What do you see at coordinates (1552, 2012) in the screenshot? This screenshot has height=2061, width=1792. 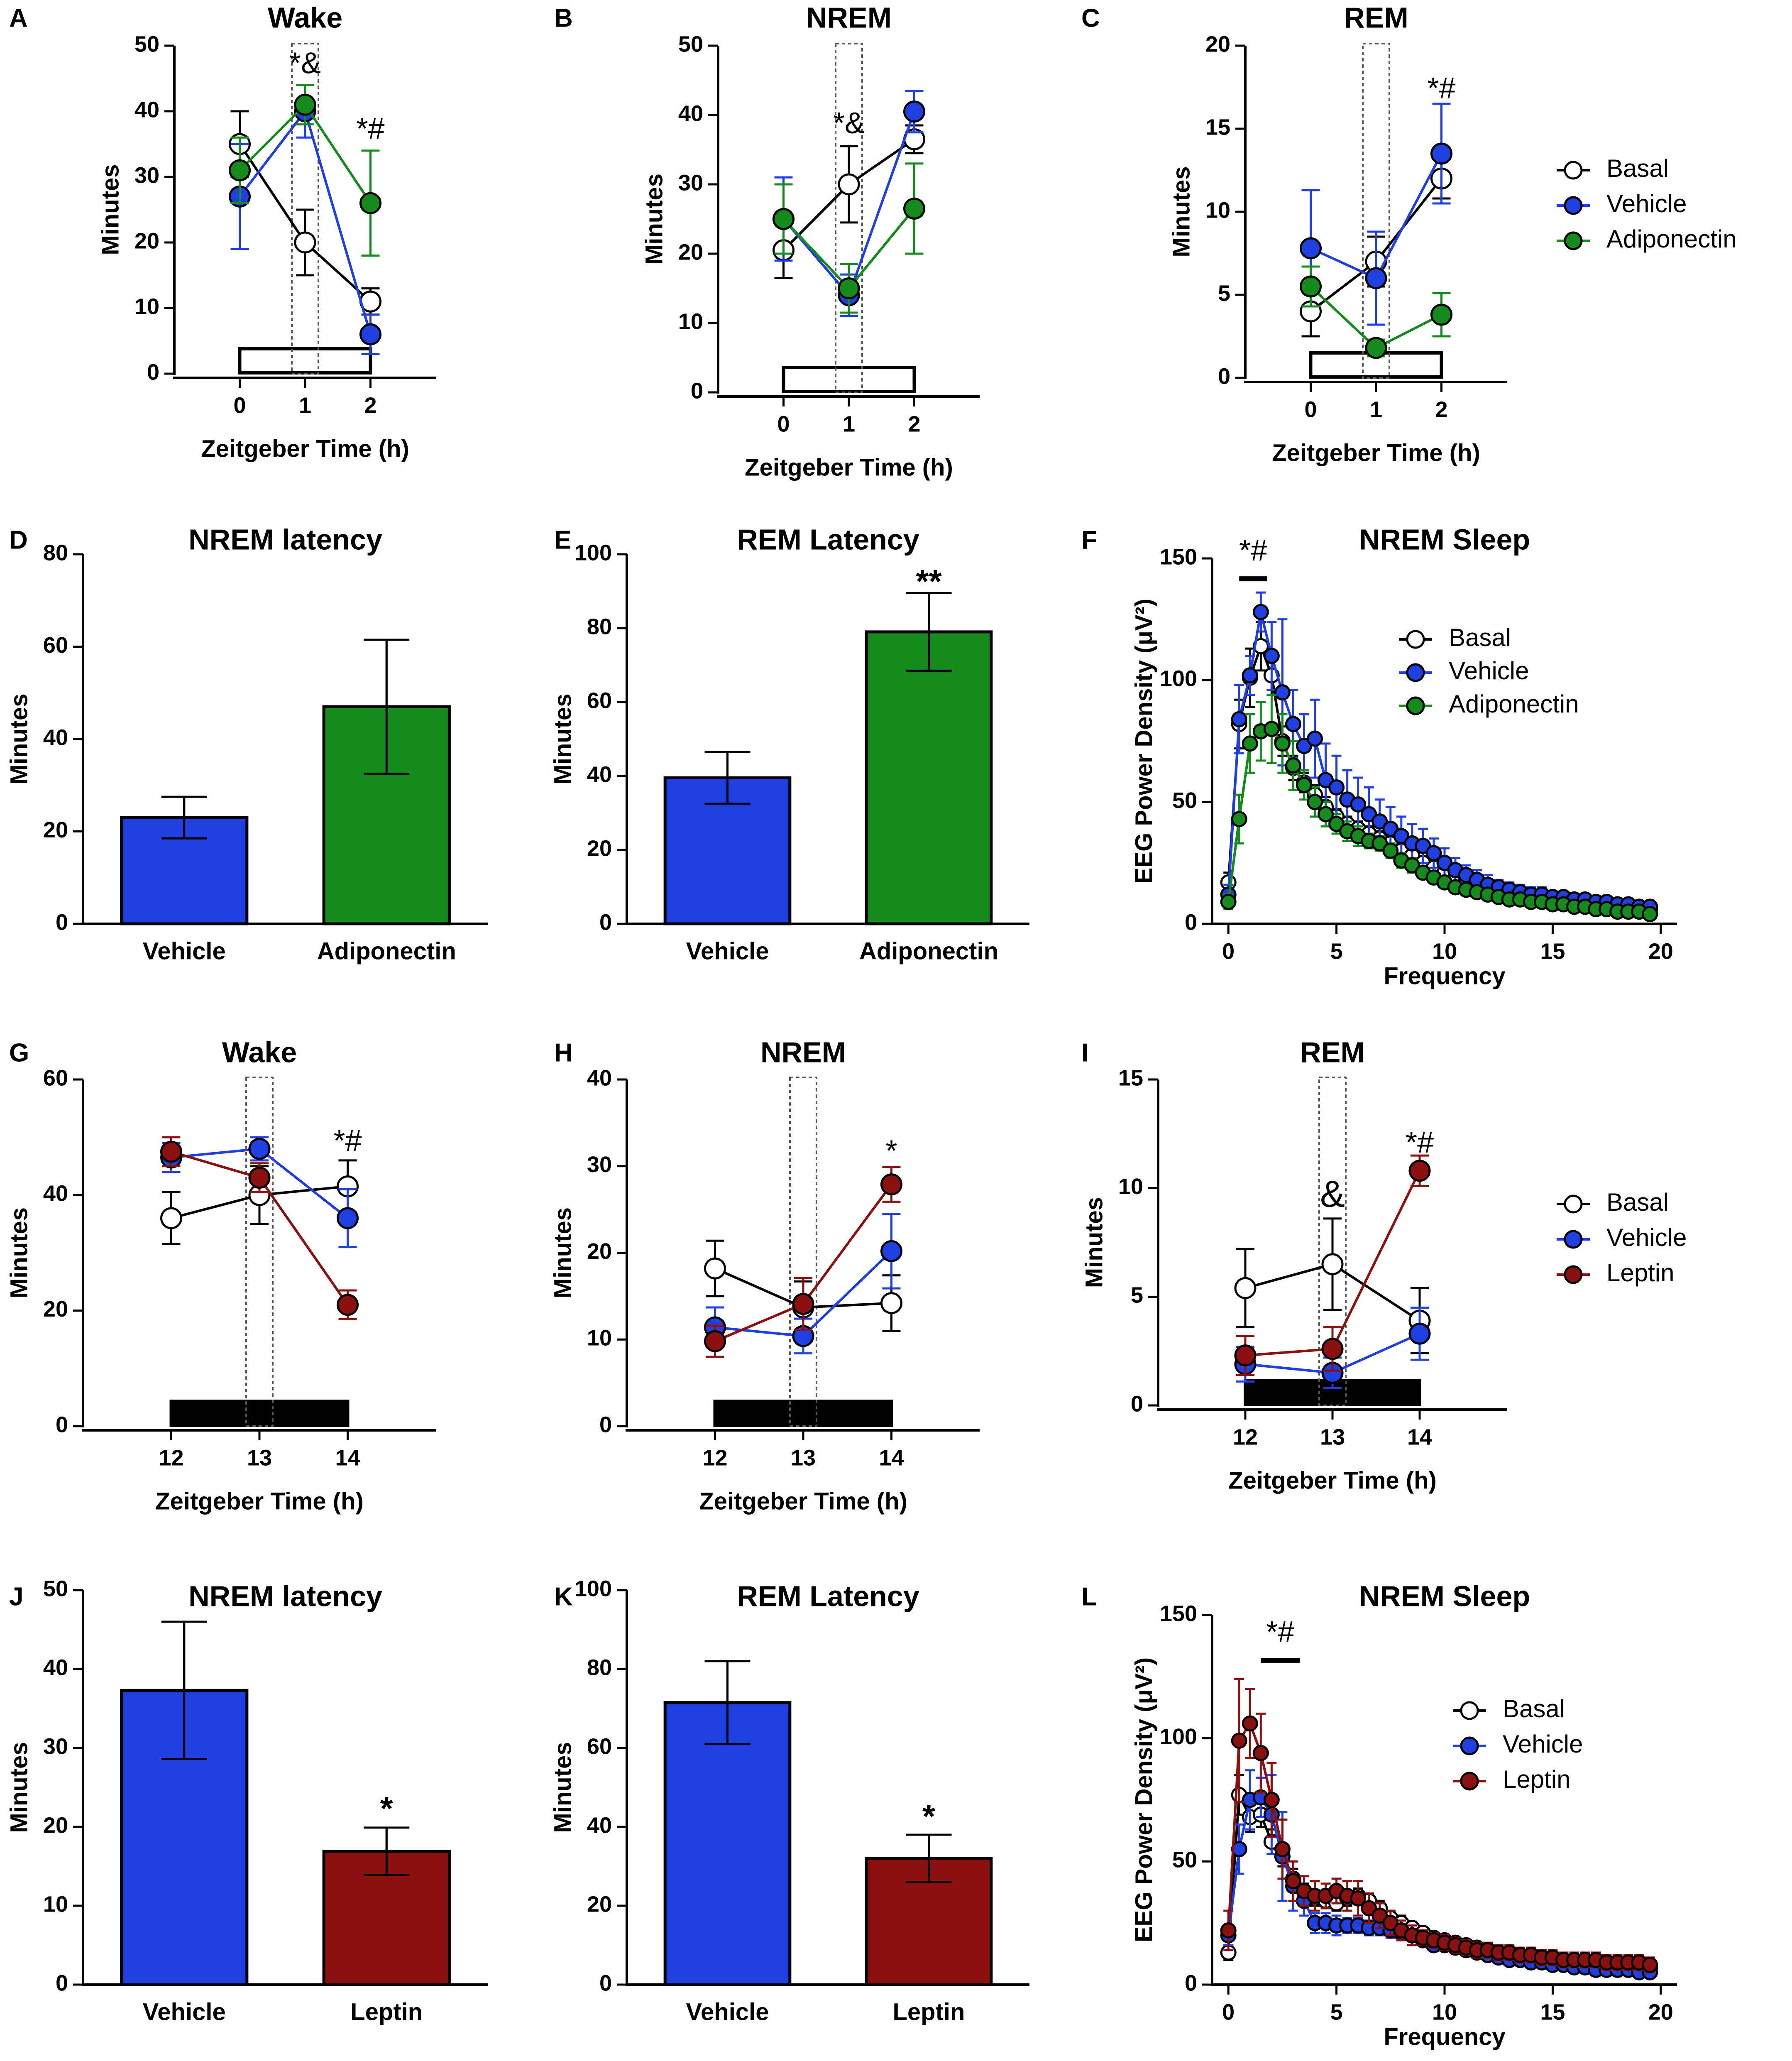 I see `x-tick-label: 15` at bounding box center [1552, 2012].